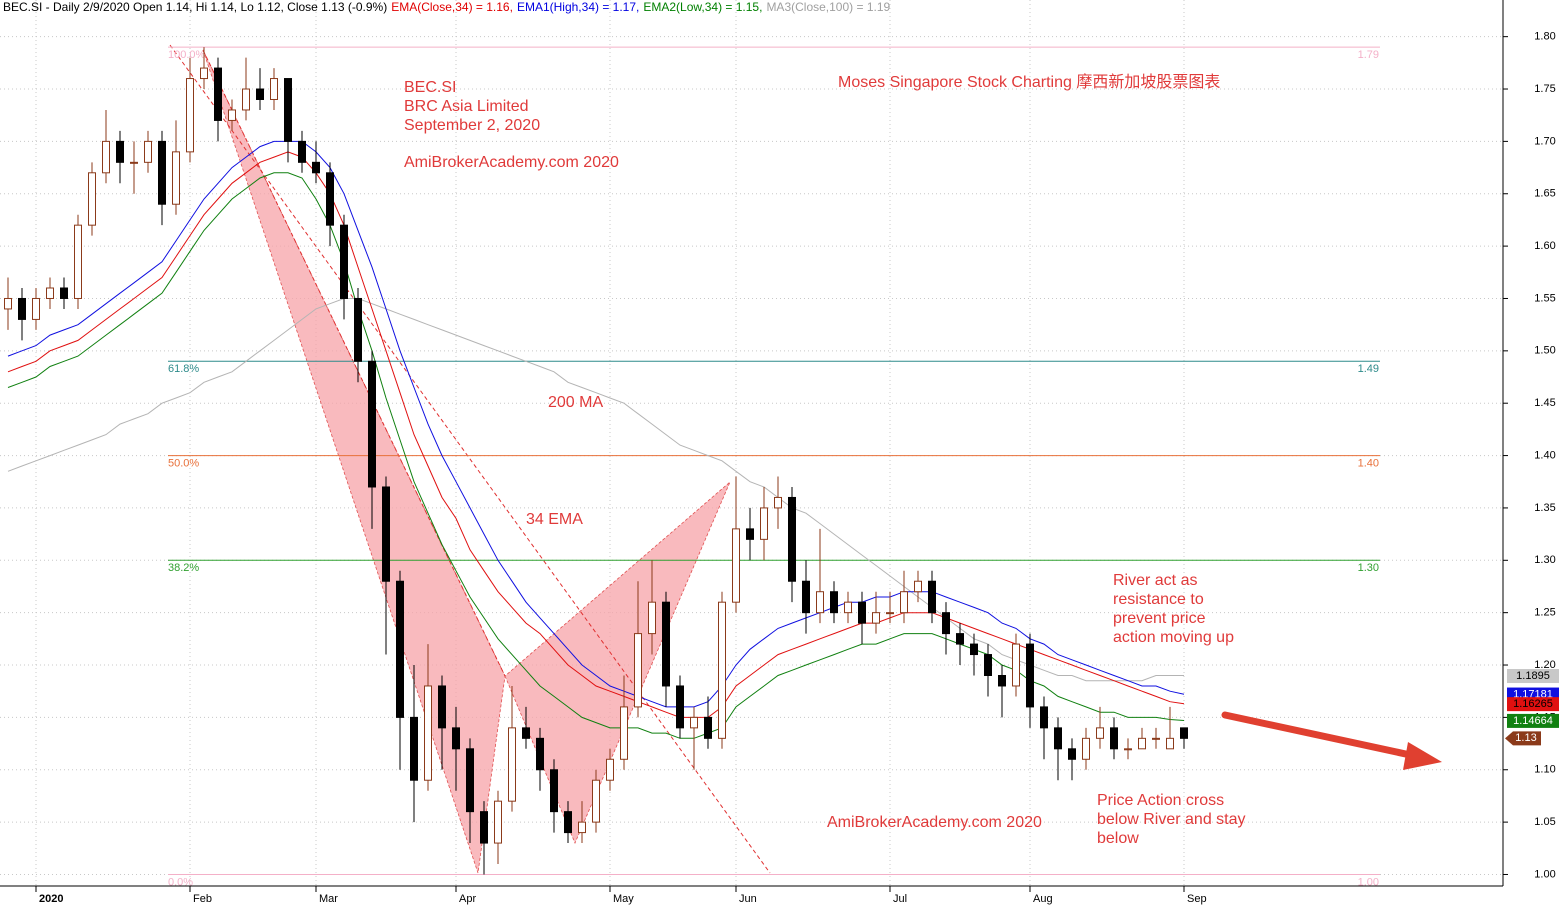 Image resolution: width=1561 pixels, height=908 pixels. Describe the element at coordinates (1368, 568) in the screenshot. I see `fib-value: 1.30` at that location.